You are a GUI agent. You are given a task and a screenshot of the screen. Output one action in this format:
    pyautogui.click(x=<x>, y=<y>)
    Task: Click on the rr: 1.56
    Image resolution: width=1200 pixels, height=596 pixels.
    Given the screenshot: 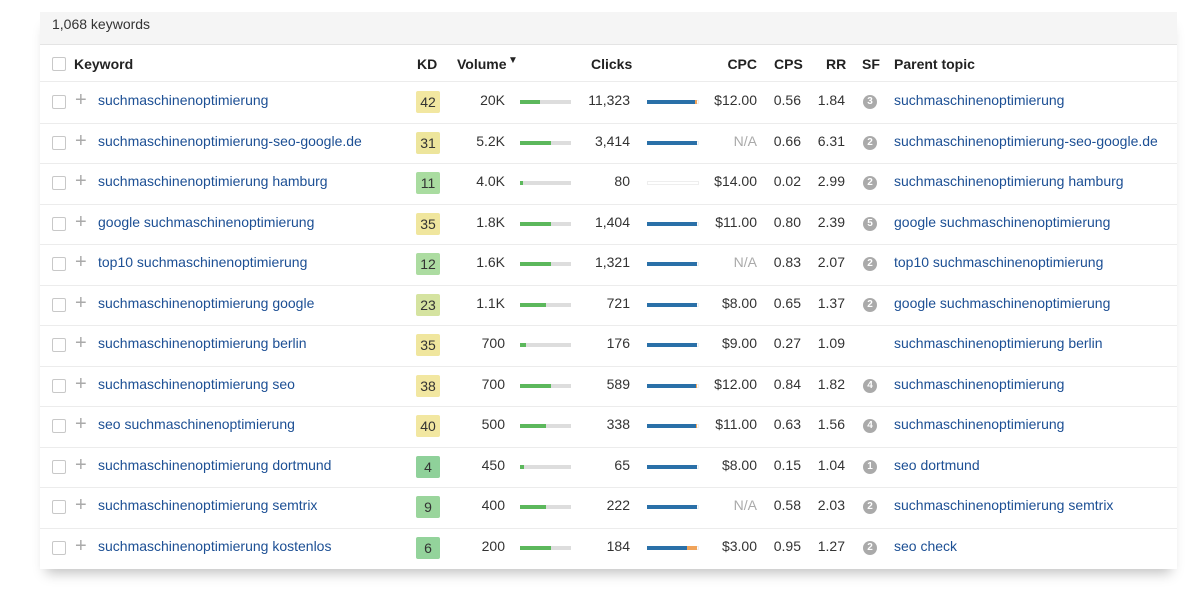 What is the action you would take?
    pyautogui.click(x=831, y=424)
    